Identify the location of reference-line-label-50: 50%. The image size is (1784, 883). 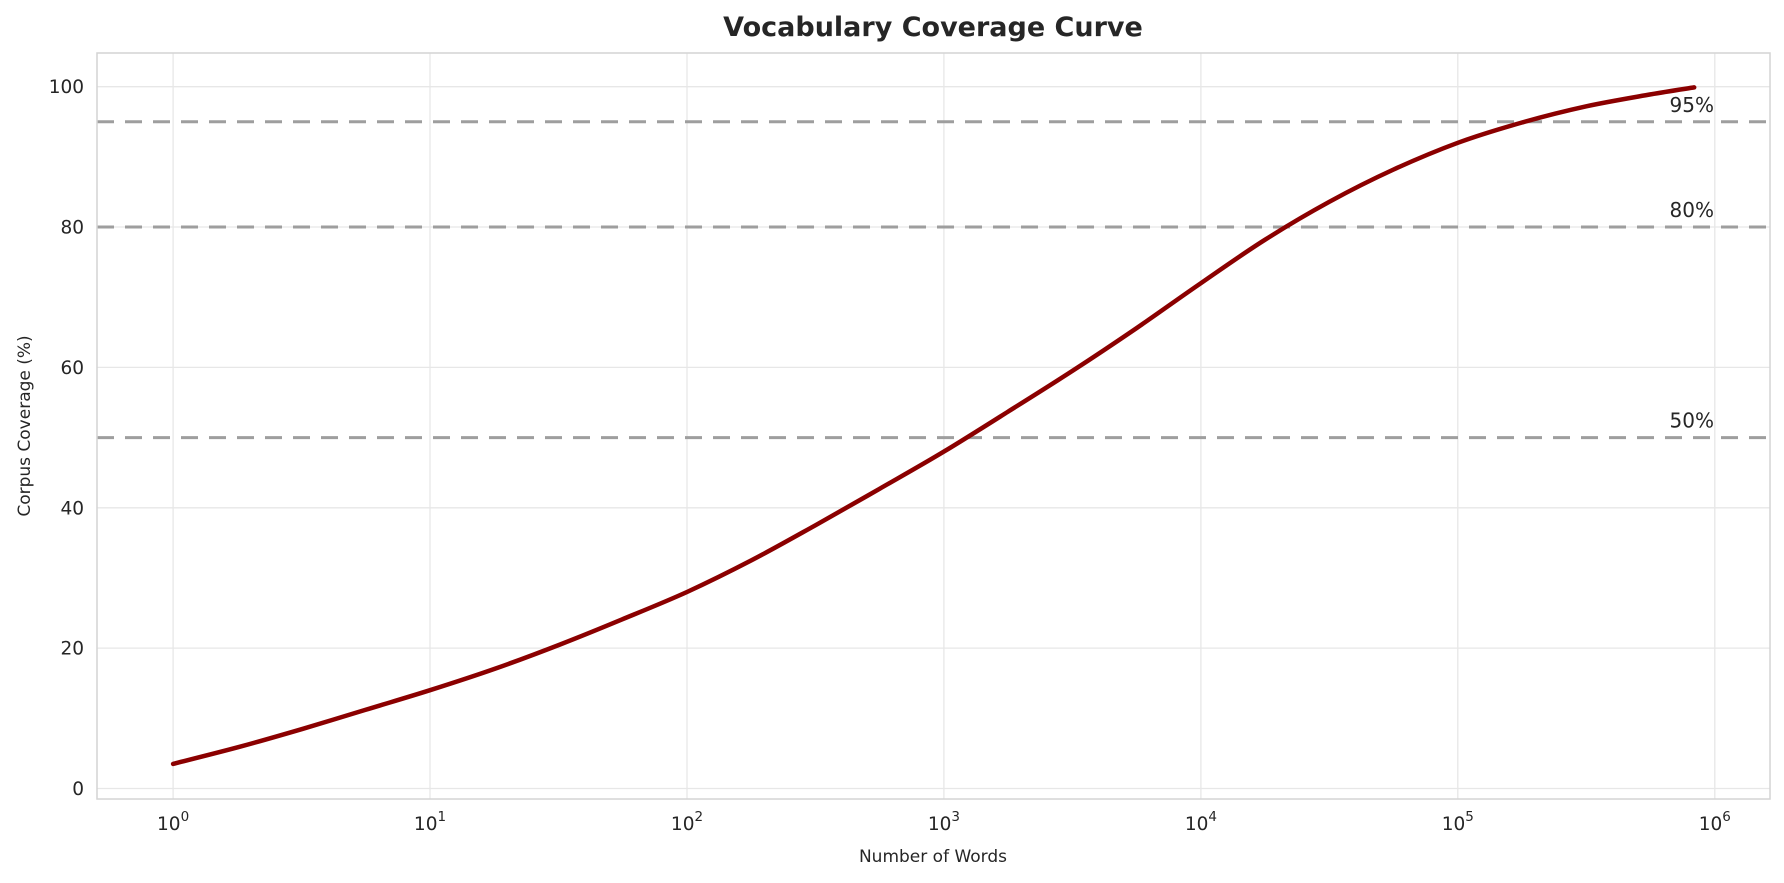
(1692, 421).